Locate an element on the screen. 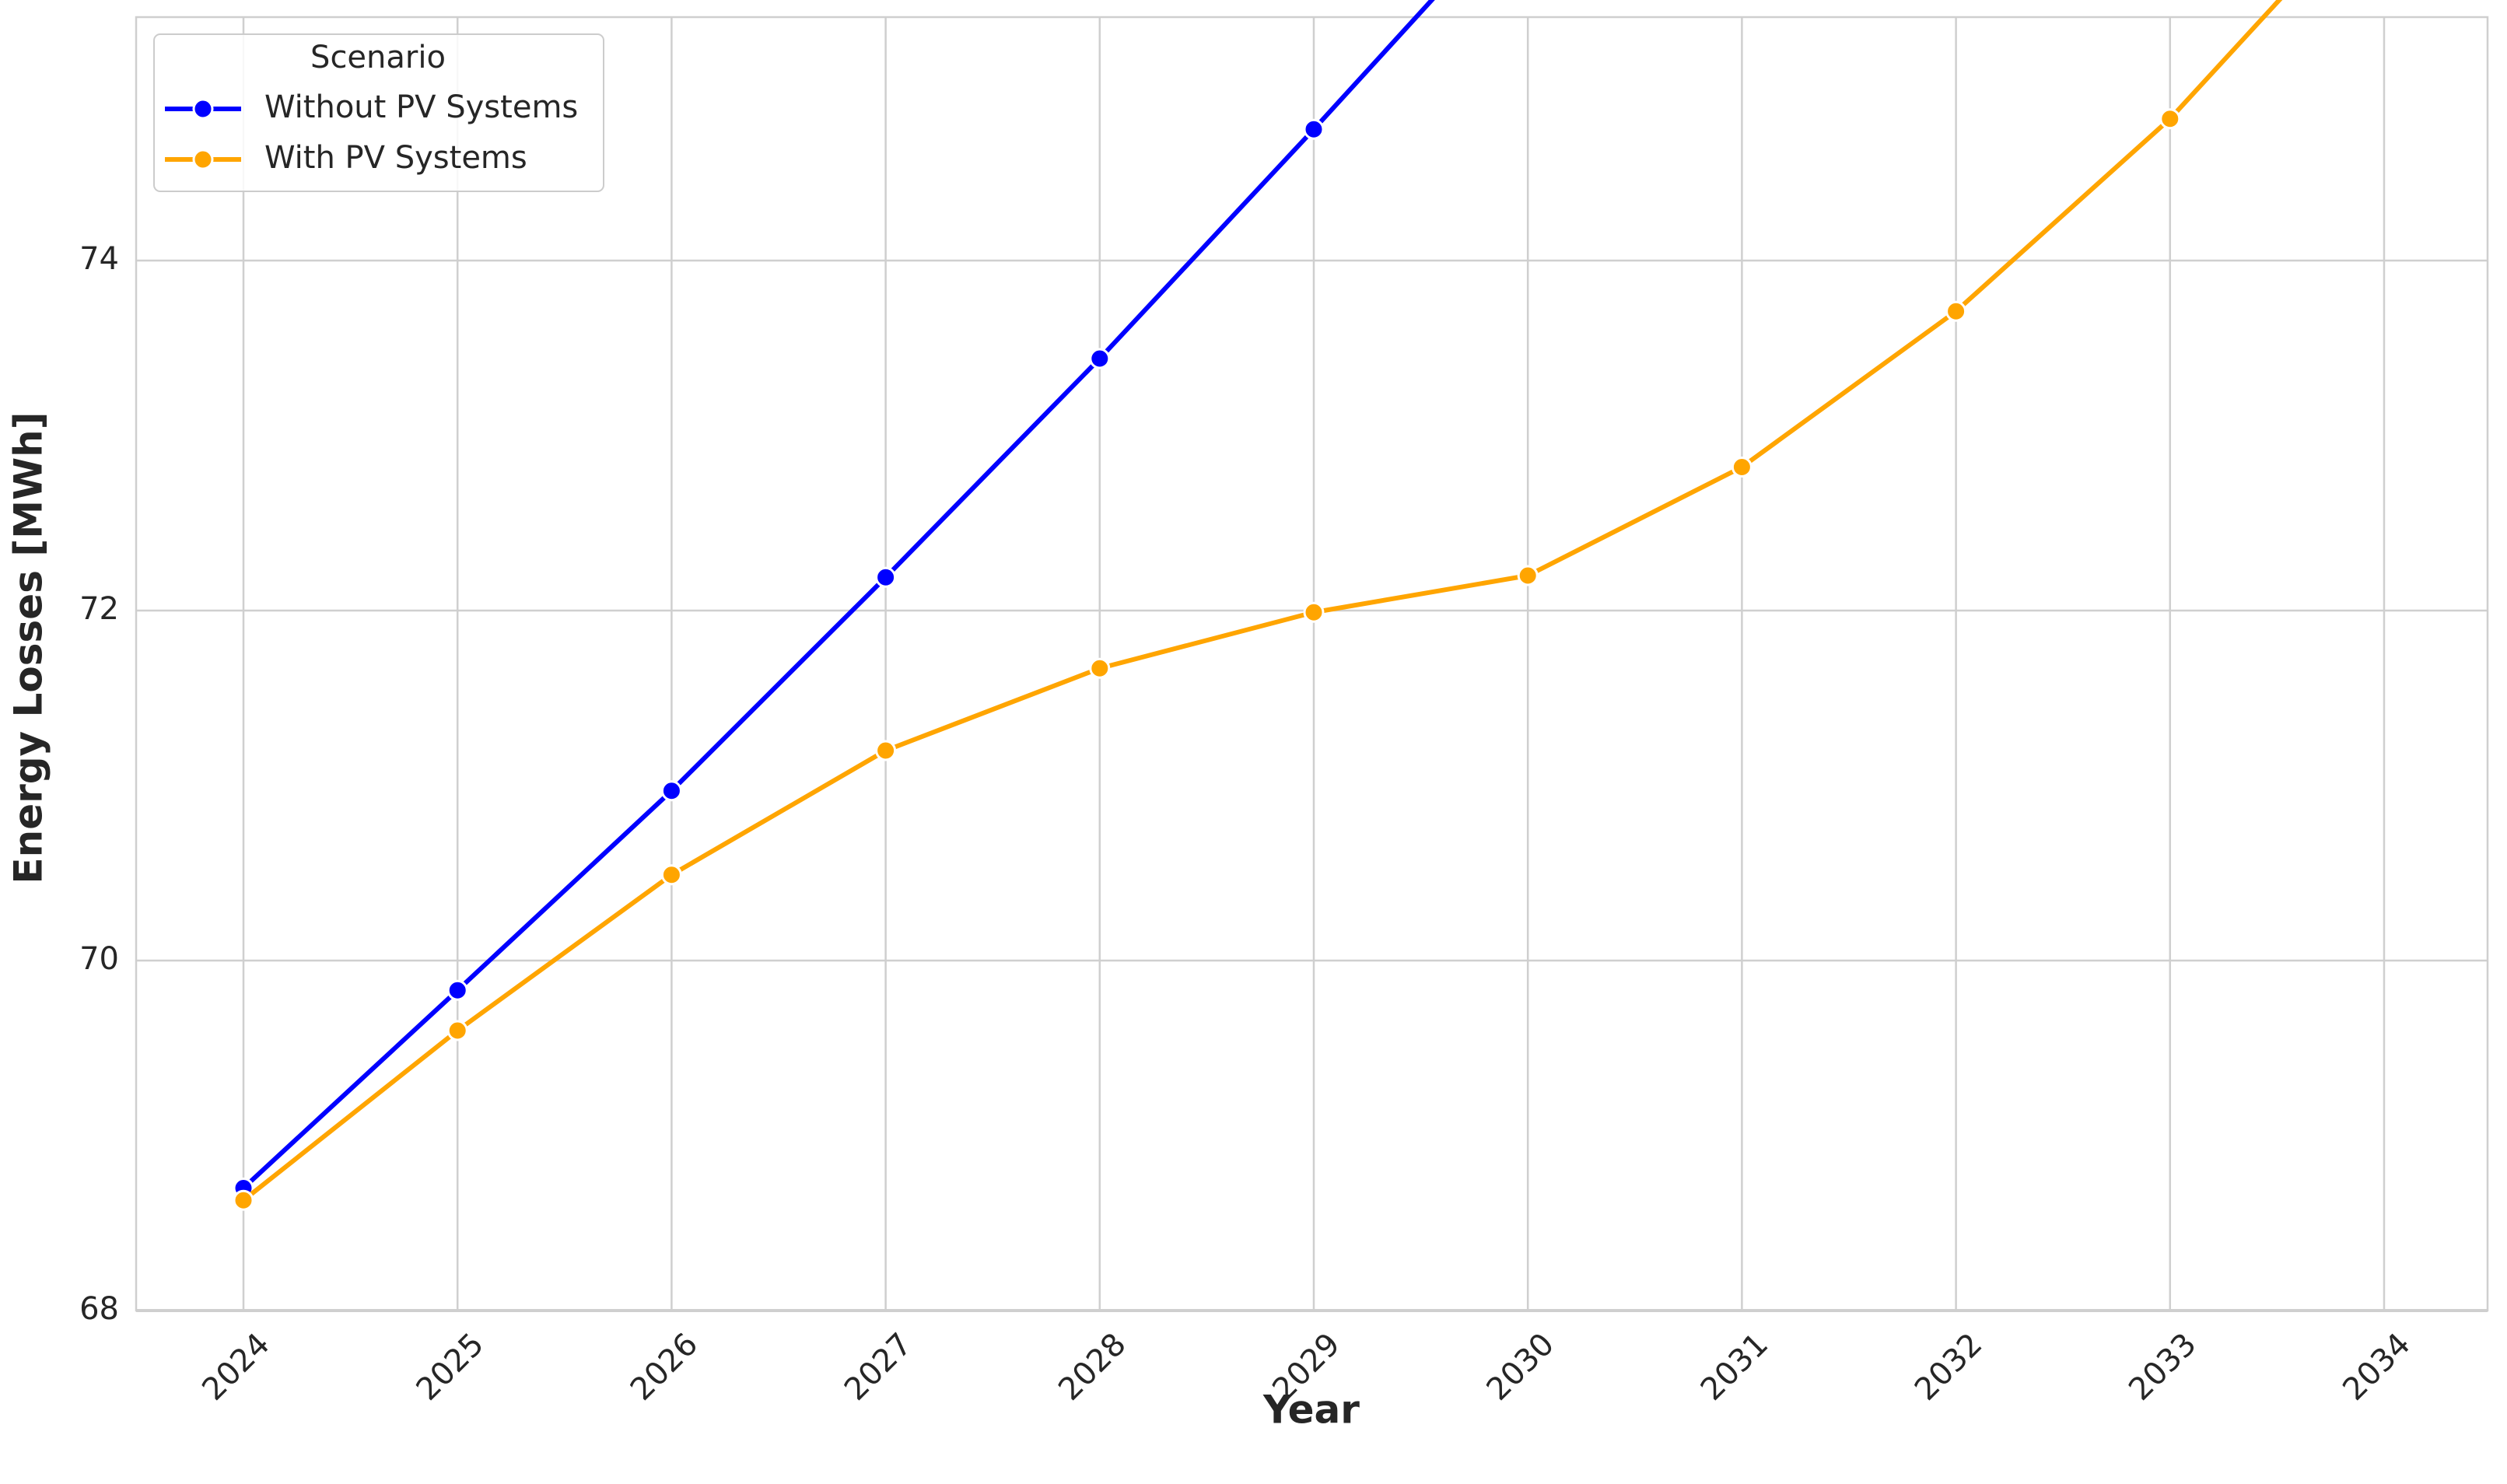 This screenshot has width=2507, height=1484. y-tick-labels: 6870727476788082 is located at coordinates (99, 784).